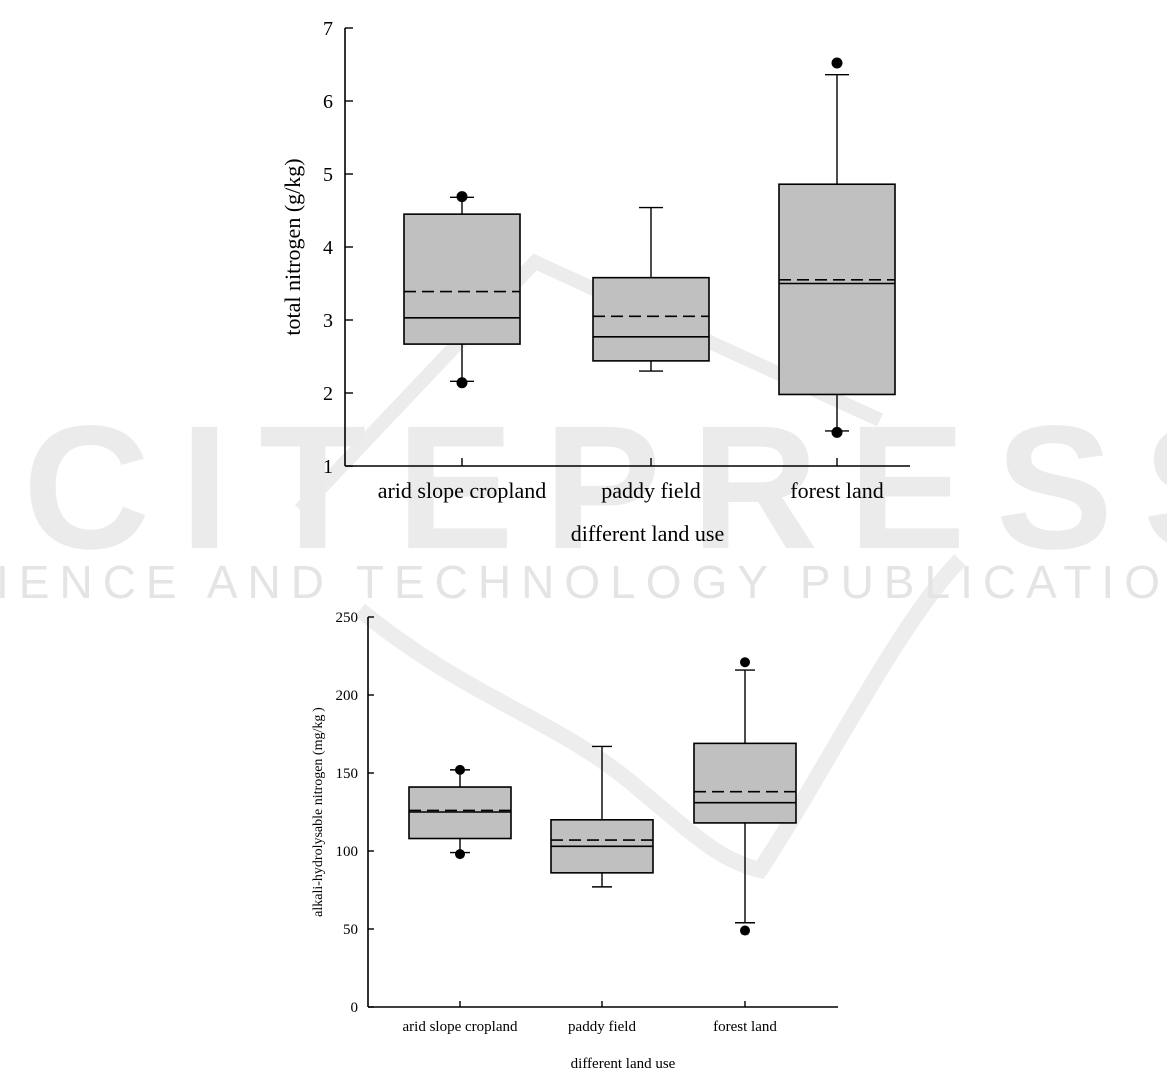 The height and width of the screenshot is (1071, 1167). I want to click on y-tick-label: 50, so click(350, 930).